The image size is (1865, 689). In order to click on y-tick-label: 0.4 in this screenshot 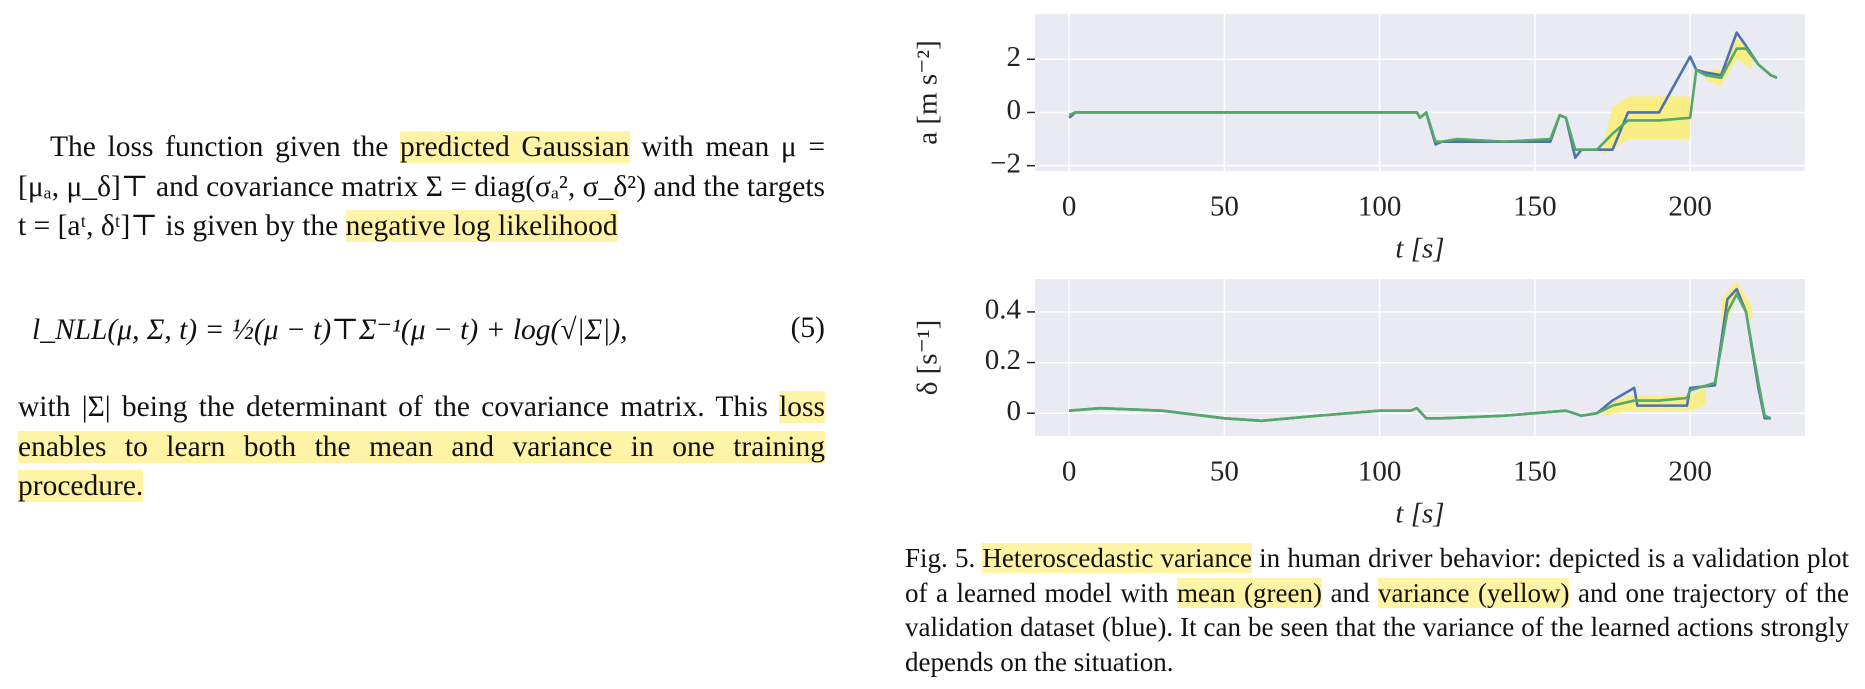, I will do `click(1003, 310)`.